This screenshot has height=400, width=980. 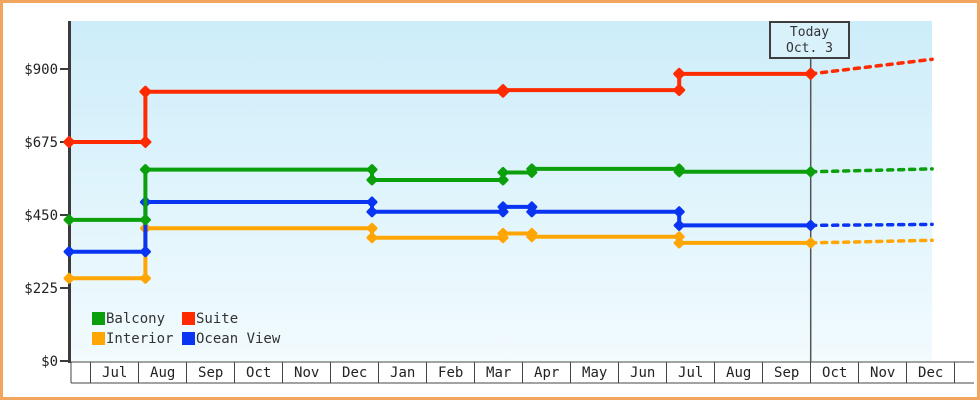 What do you see at coordinates (69, 192) in the screenshot?
I see `y-axis-line` at bounding box center [69, 192].